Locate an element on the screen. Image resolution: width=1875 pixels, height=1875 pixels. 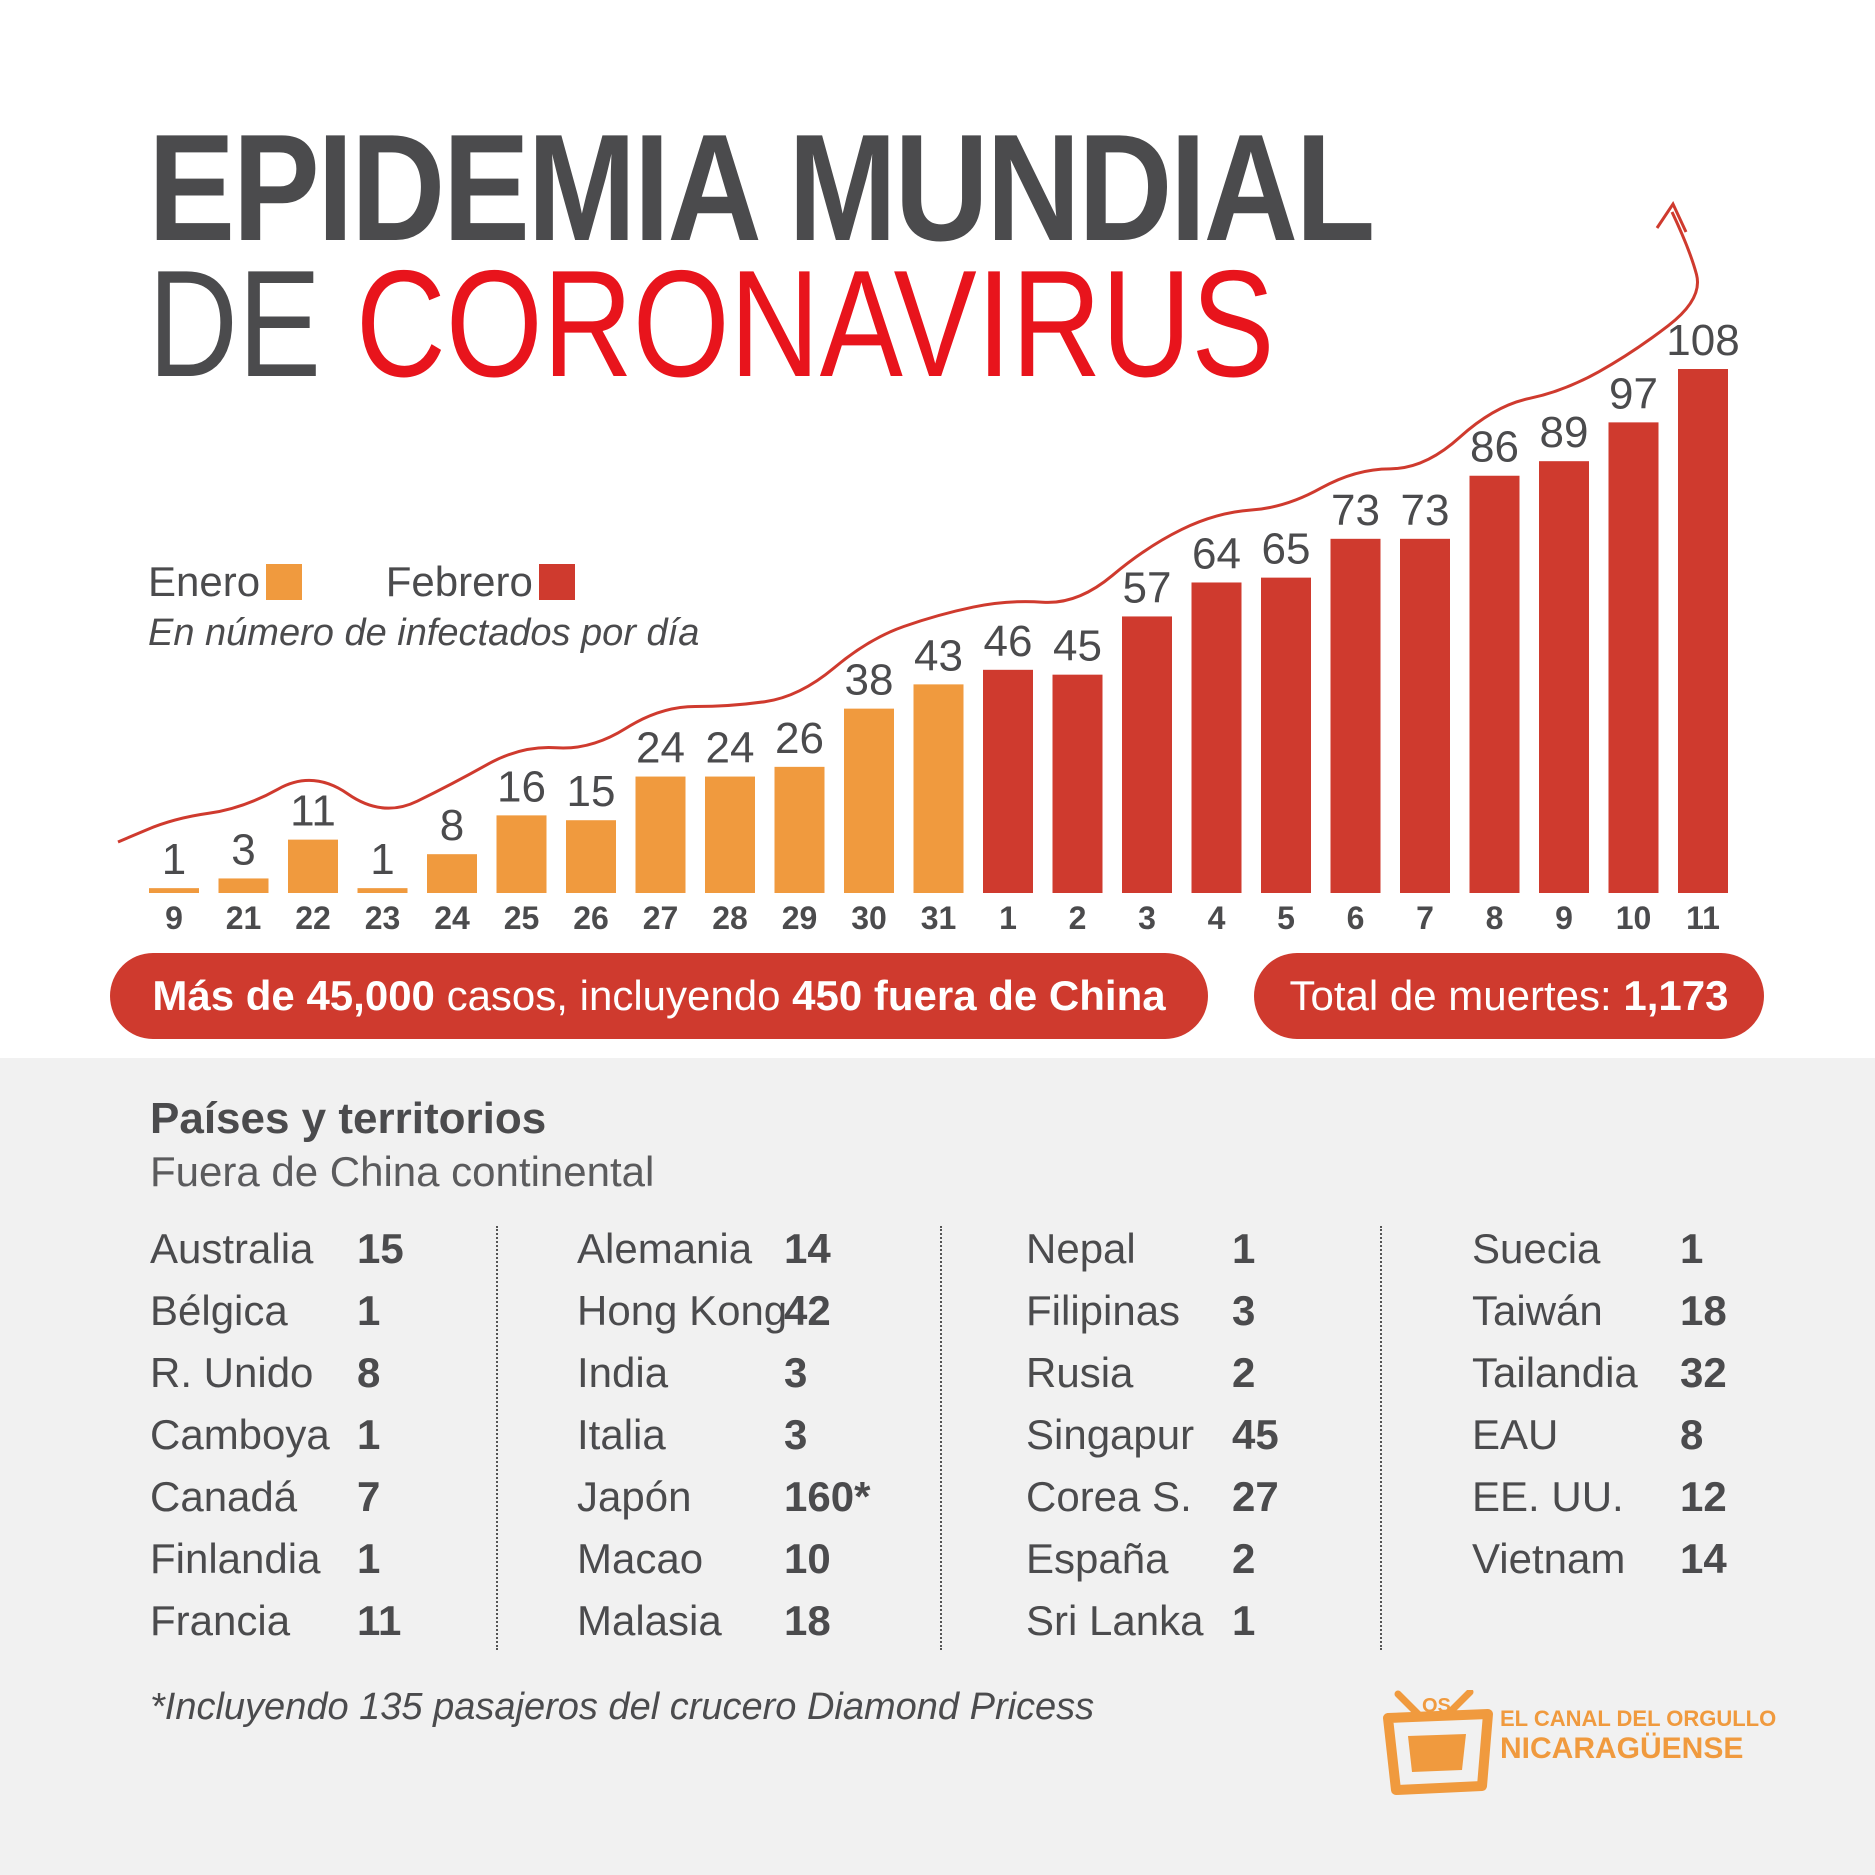
cases-bold2: 450 fuera de China is located at coordinates (979, 995).